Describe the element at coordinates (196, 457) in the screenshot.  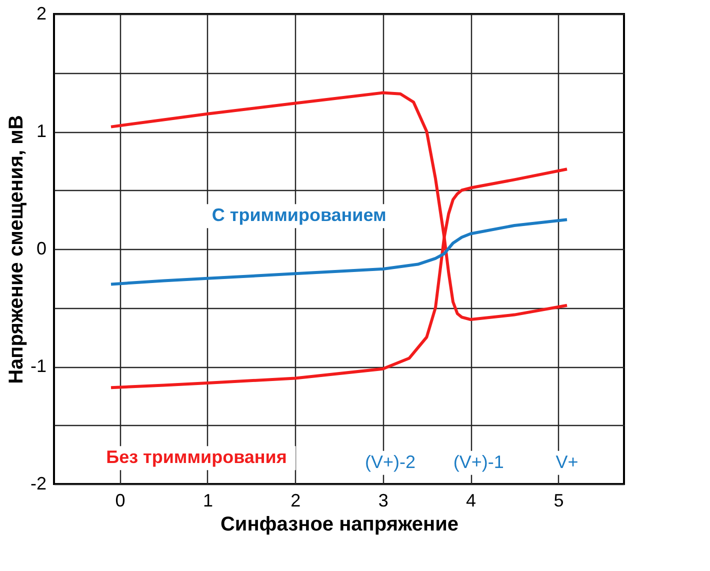
I see `annotation: Без триммирования` at that location.